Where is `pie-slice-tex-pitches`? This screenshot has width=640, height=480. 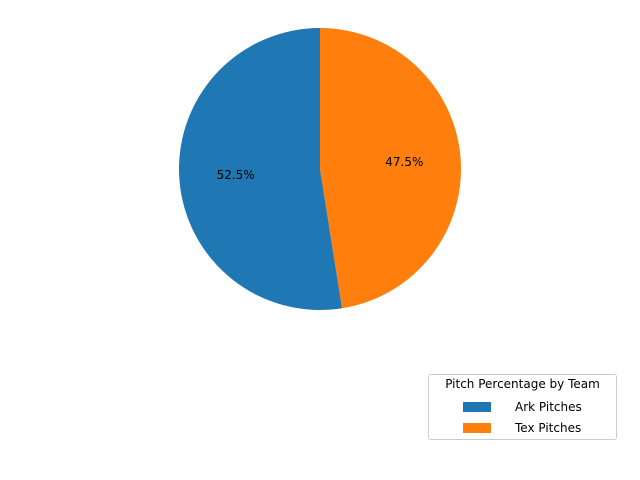 pie-slice-tex-pitches is located at coordinates (391, 168).